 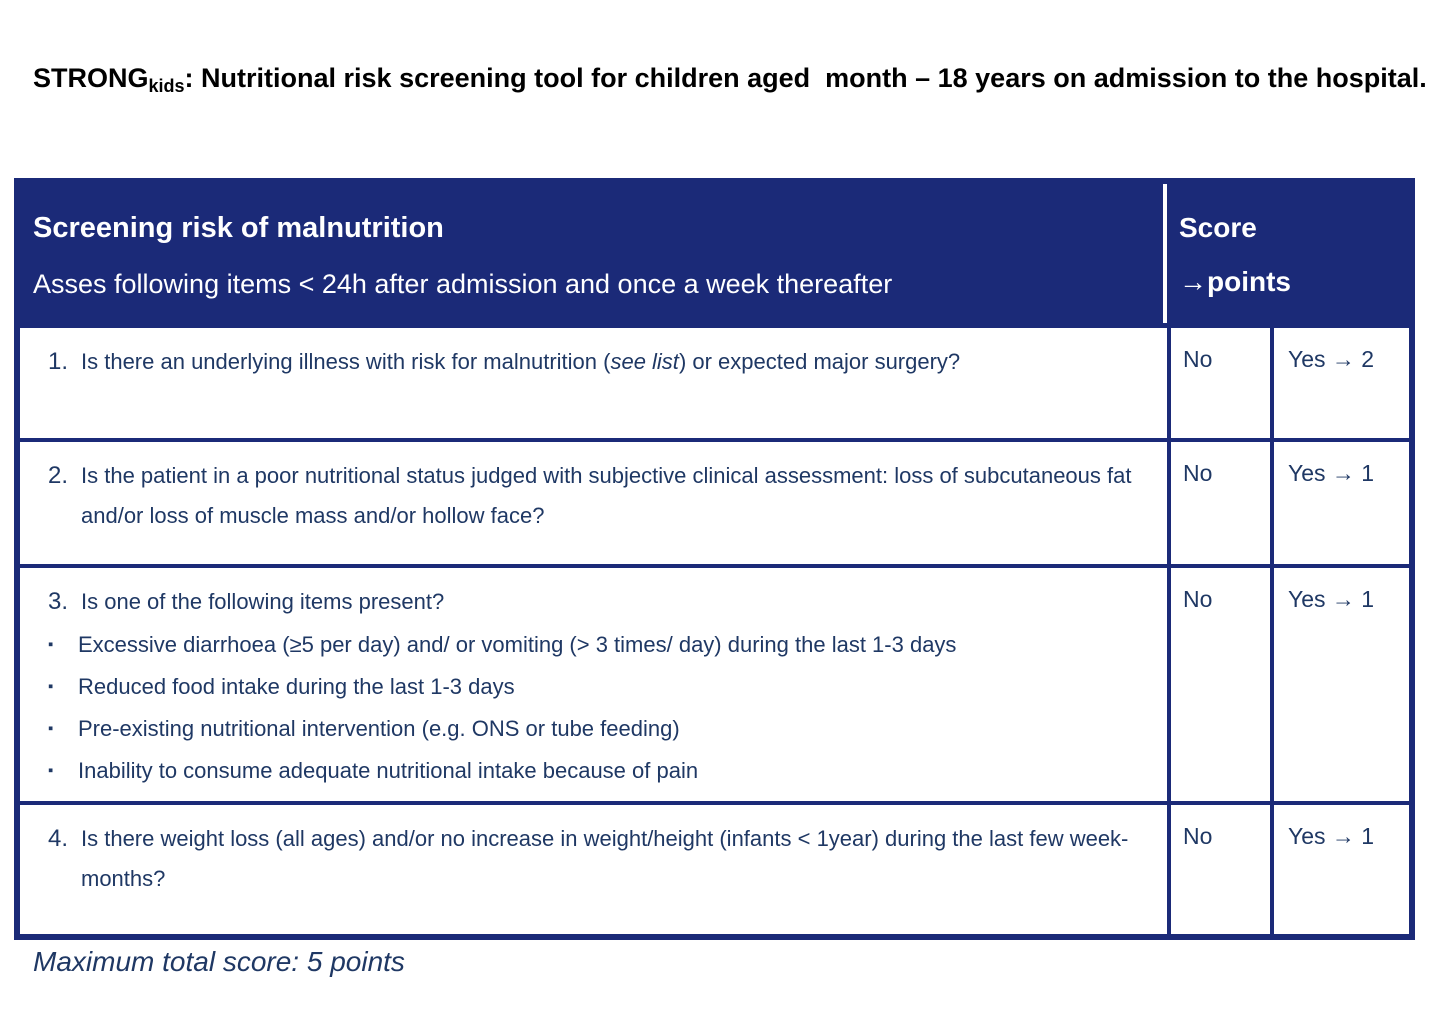 I want to click on yes-cell-1: Yes → 2, so click(x=1339, y=383).